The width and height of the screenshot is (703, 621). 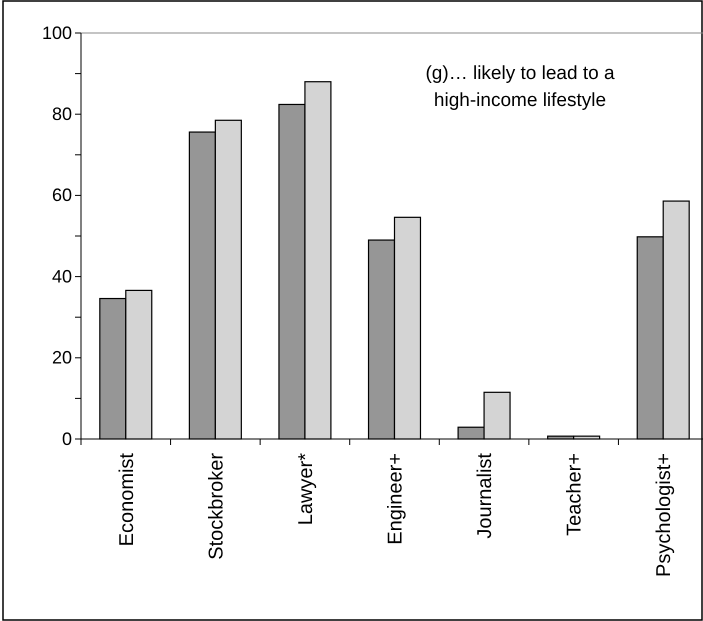 What do you see at coordinates (62, 358) in the screenshot?
I see `y-tick-label: 20` at bounding box center [62, 358].